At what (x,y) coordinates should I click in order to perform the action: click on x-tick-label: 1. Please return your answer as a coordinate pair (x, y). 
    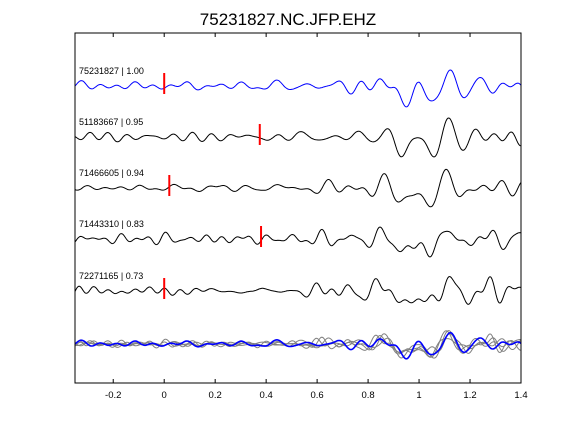
    Looking at the image, I should click on (418, 395).